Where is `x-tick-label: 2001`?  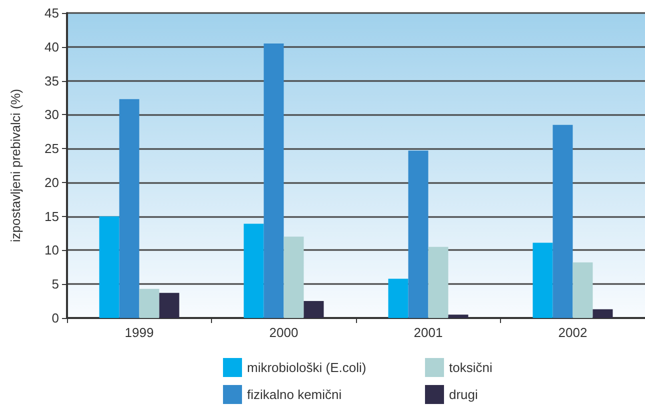
x-tick-label: 2001 is located at coordinates (428, 332).